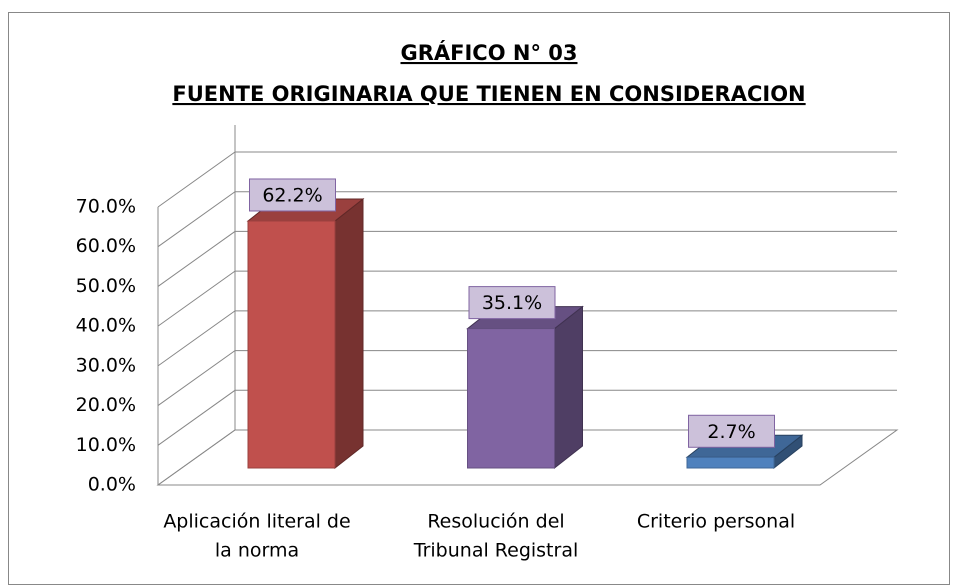 This screenshot has height=586, width=959. I want to click on y-tick-label: 20.0%, so click(106, 405).